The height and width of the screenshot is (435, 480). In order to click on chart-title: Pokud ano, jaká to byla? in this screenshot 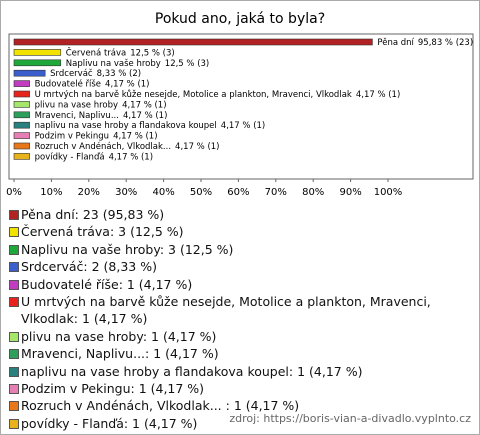, I will do `click(240, 19)`.